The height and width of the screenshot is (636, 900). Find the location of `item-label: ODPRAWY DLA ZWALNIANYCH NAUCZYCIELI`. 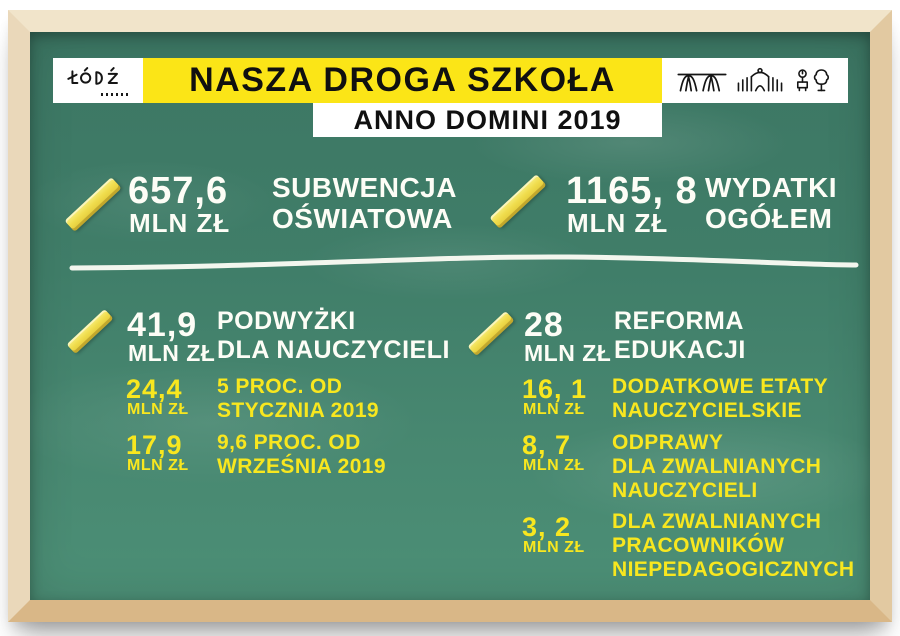

item-label: ODPRAWY DLA ZWALNIANYCH NAUCZYCIELI is located at coordinates (716, 467).